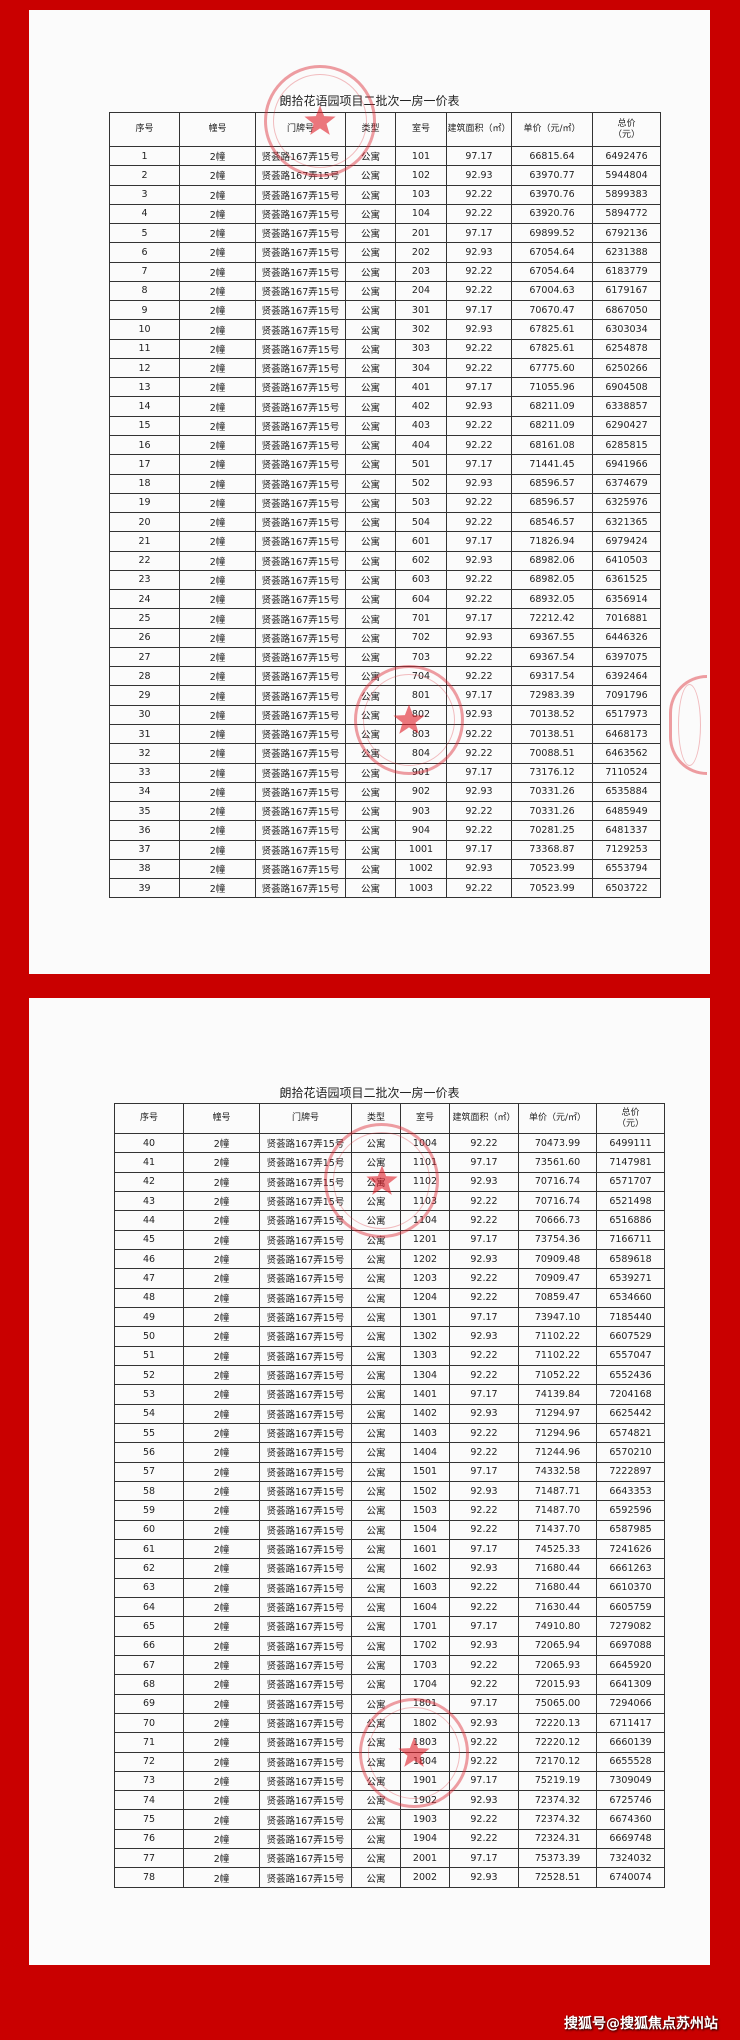 The height and width of the screenshot is (2040, 740). What do you see at coordinates (421, 849) in the screenshot?
I see `cell-room: 1001` at bounding box center [421, 849].